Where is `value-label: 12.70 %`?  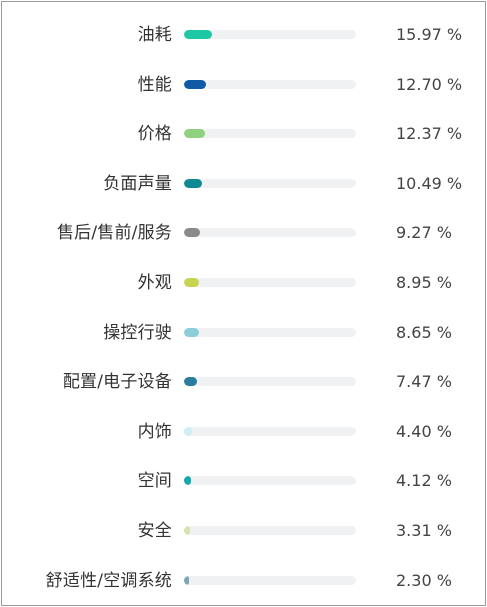 value-label: 12.70 % is located at coordinates (429, 84).